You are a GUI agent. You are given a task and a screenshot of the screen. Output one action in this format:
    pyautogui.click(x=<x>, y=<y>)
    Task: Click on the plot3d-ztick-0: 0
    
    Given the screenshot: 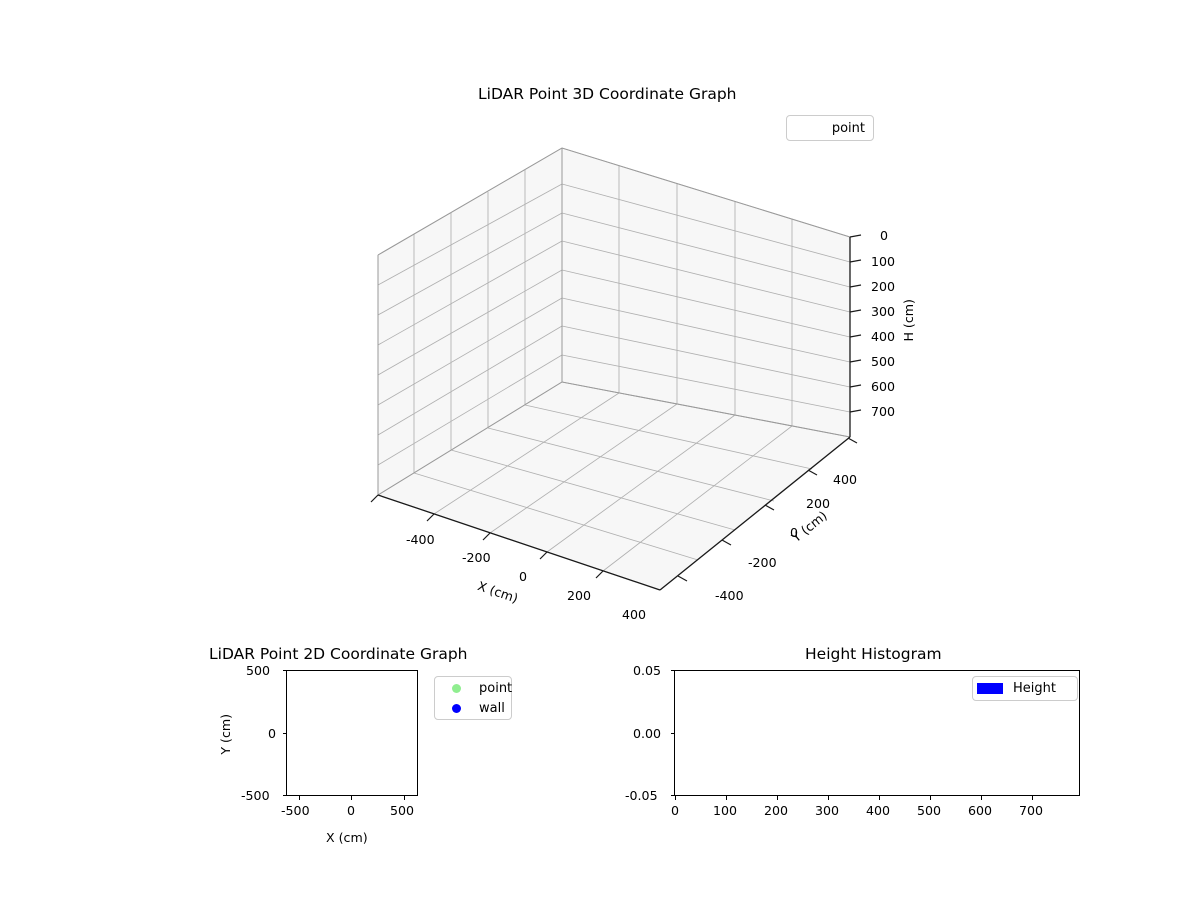 What is the action you would take?
    pyautogui.click(x=884, y=235)
    